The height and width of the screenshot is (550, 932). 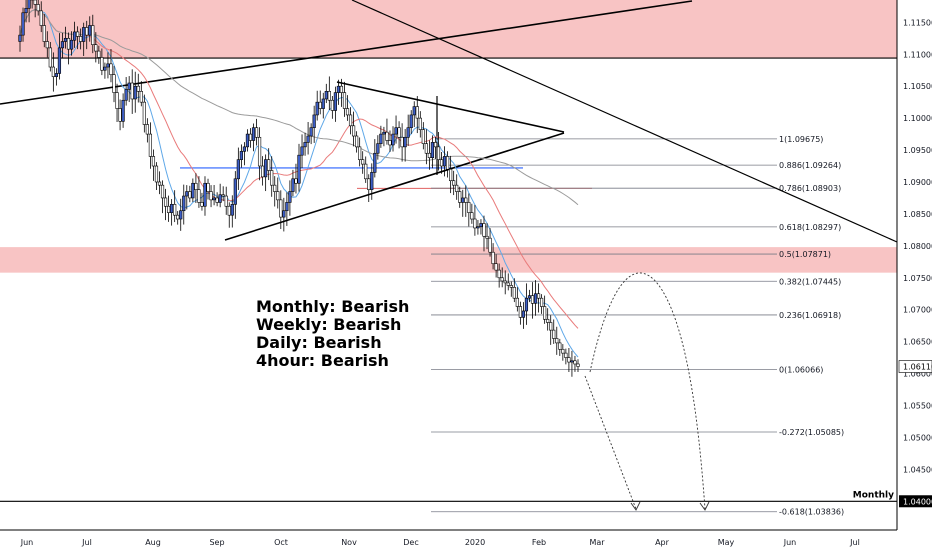 I want to click on projection-path-arc, so click(x=647, y=391).